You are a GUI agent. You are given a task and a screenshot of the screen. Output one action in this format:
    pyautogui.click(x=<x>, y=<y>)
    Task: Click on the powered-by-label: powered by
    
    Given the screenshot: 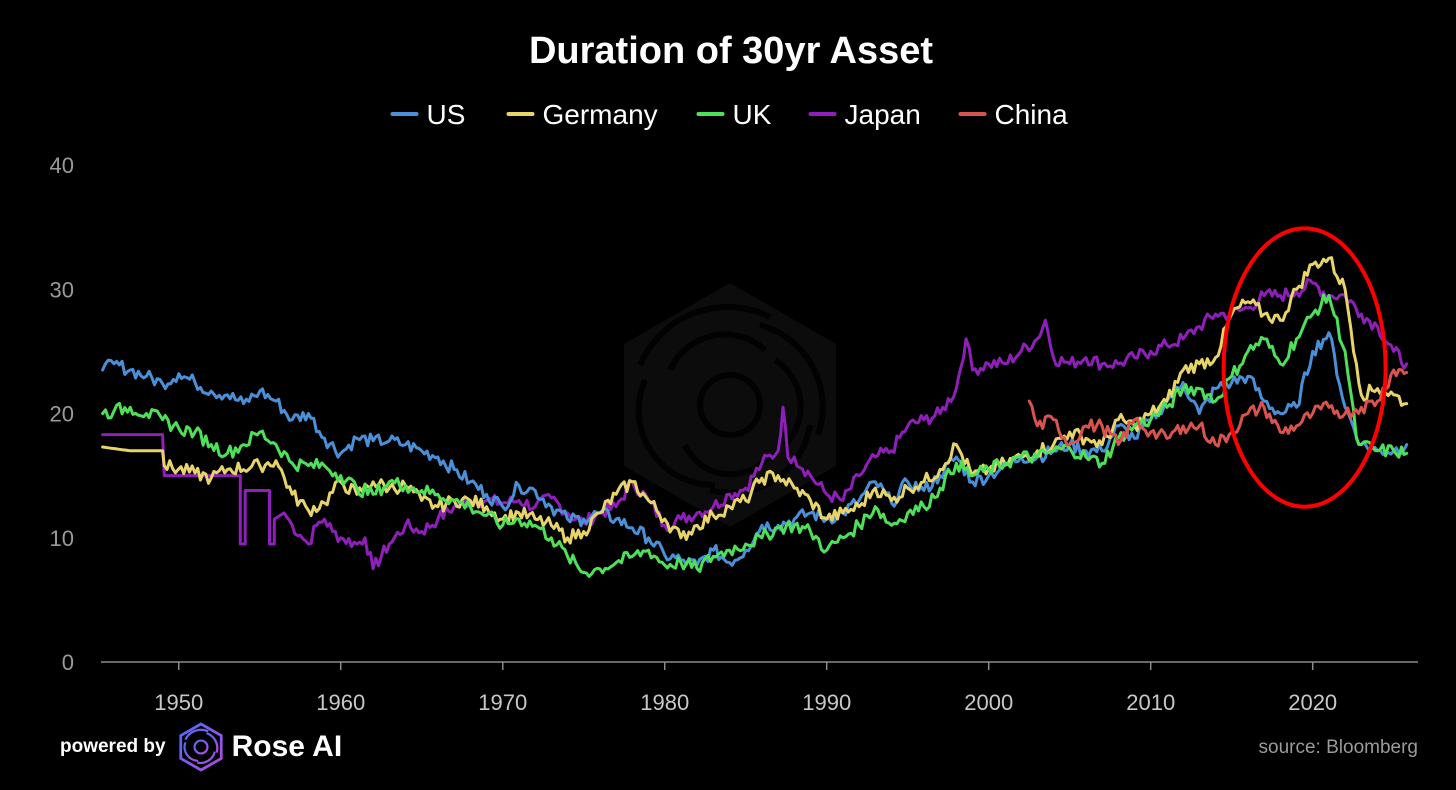 What is the action you would take?
    pyautogui.click(x=113, y=746)
    